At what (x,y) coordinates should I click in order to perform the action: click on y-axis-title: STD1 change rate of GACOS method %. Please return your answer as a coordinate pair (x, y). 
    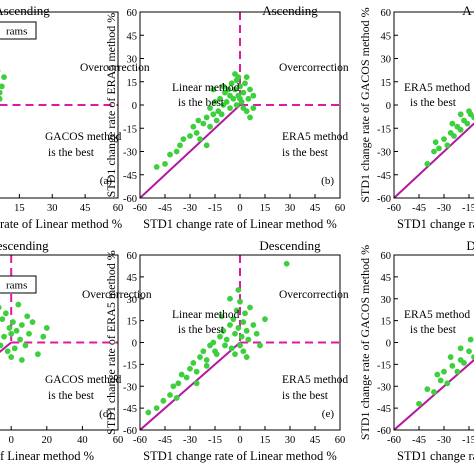
    Looking at the image, I should click on (365, 342).